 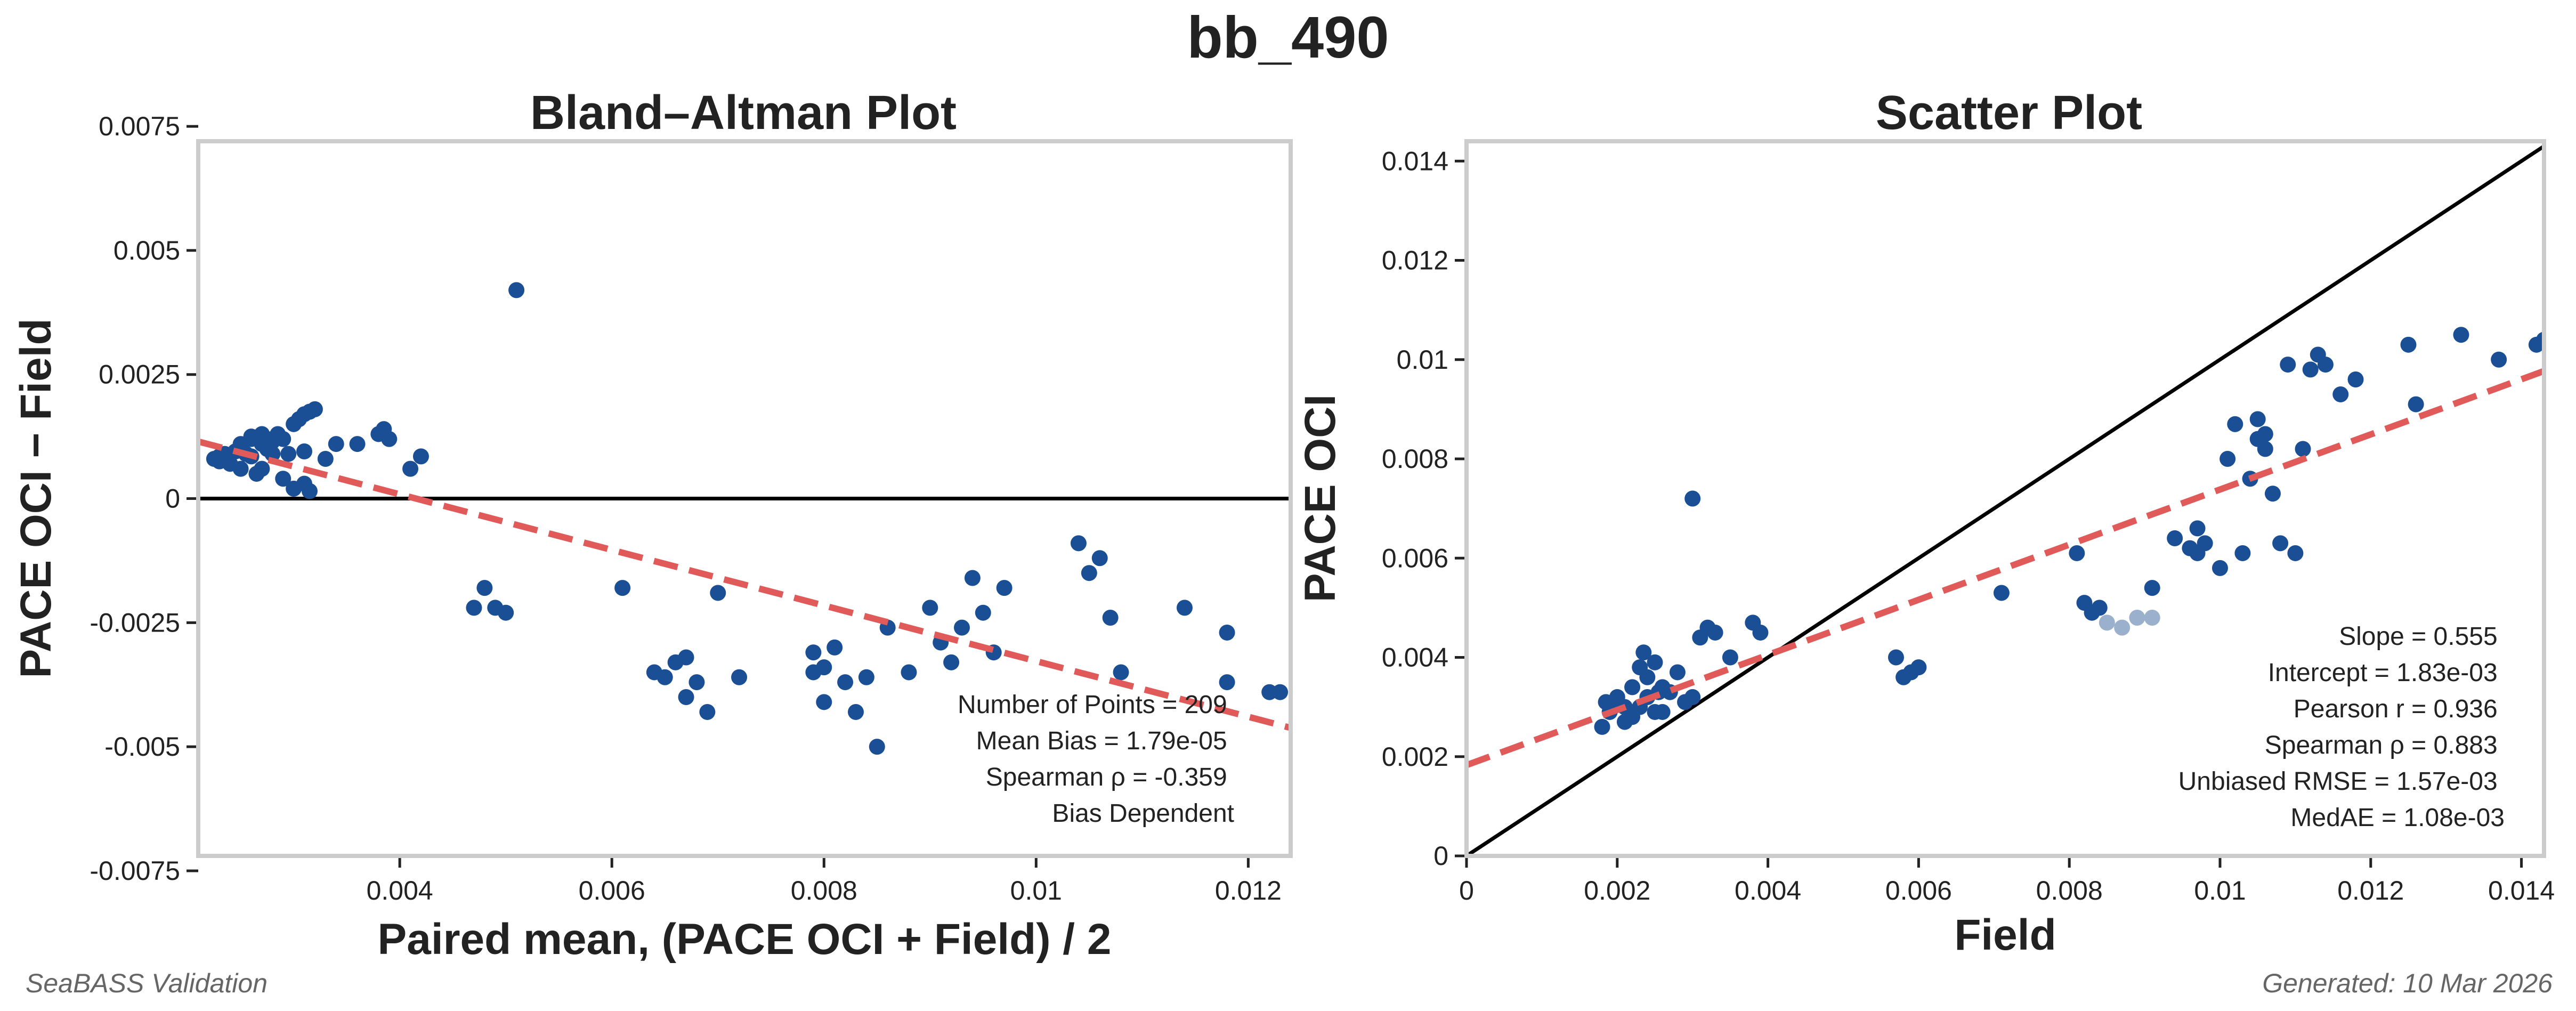 What do you see at coordinates (1415, 161) in the screenshot?
I see `scatter-y-tick-label: 0.014` at bounding box center [1415, 161].